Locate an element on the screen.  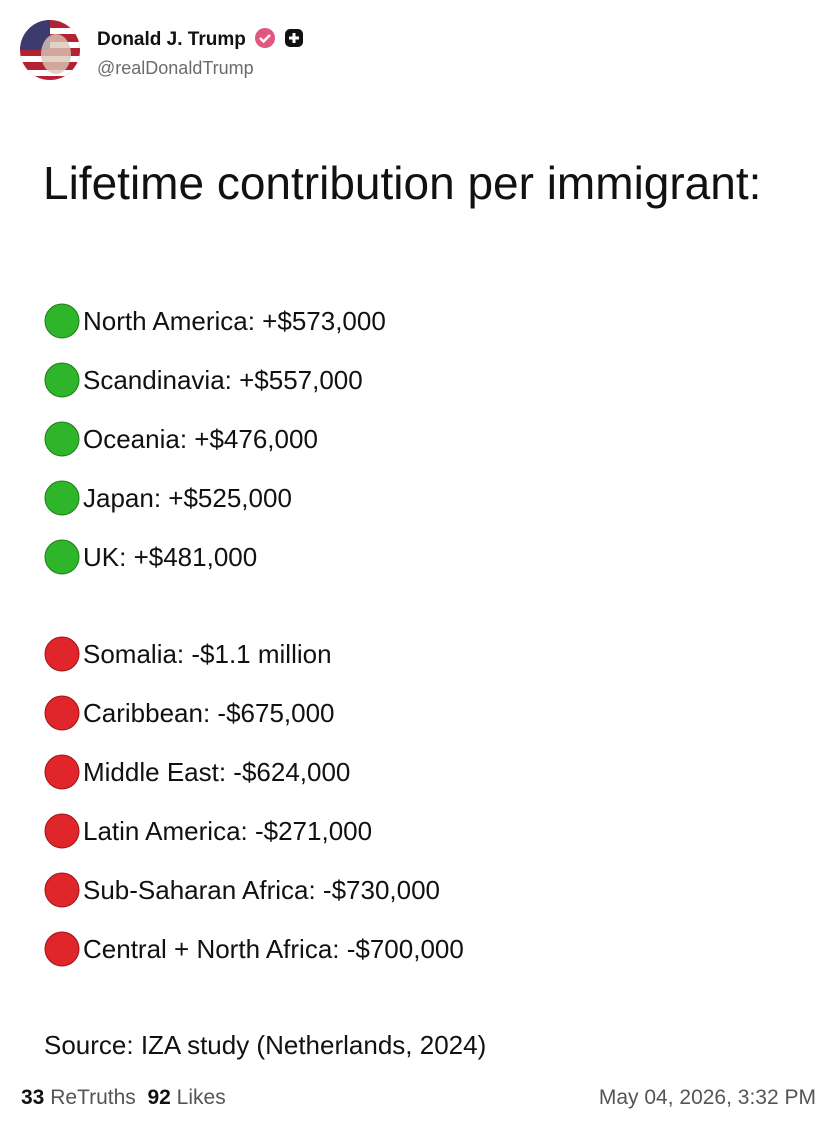
author-name: Donald J. Trump is located at coordinates (200, 39).